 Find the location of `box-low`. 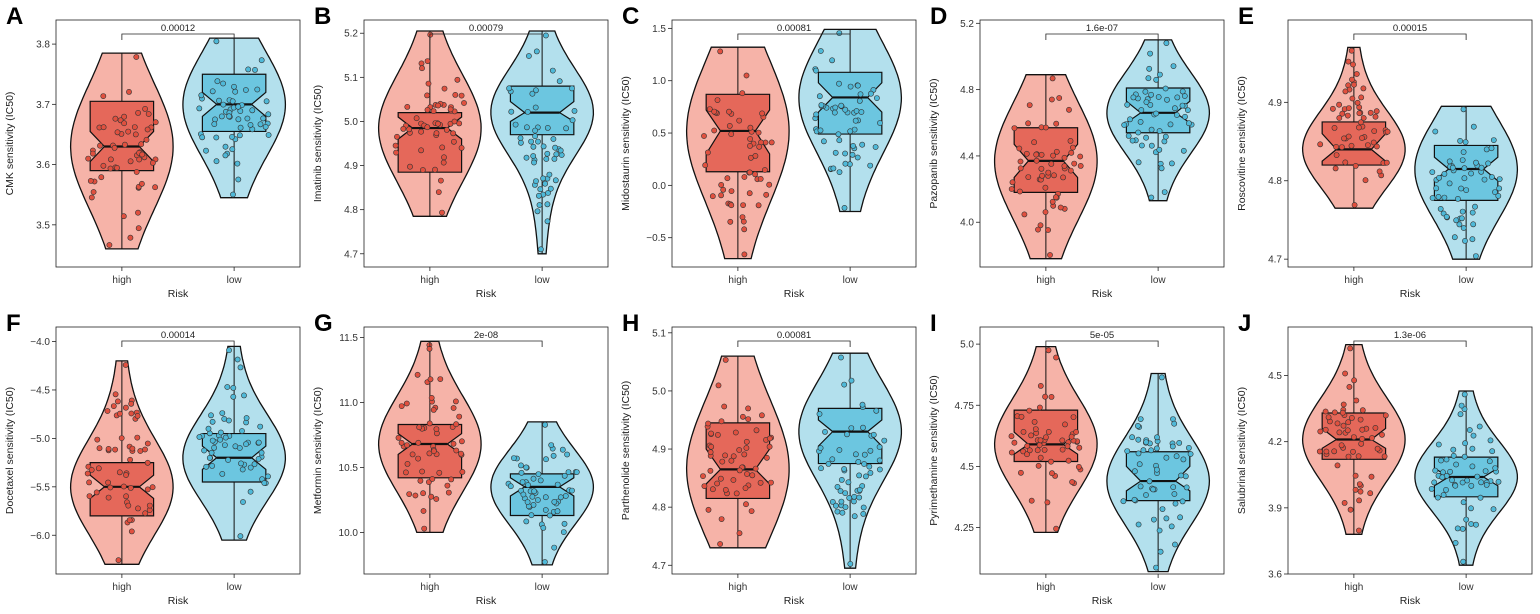

box-low is located at coordinates (850, 103).